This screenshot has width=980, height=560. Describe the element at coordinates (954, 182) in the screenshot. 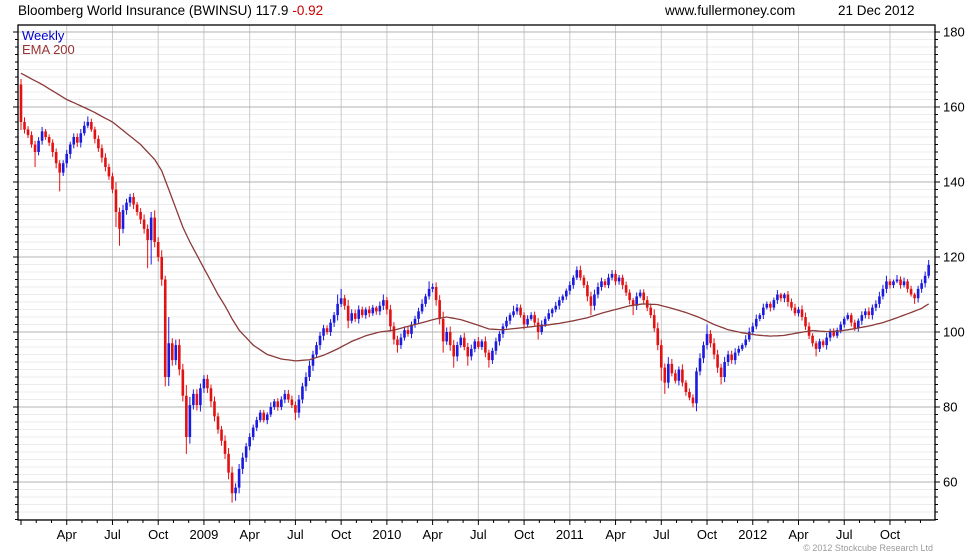

I see `y-axis-label: 140` at that location.